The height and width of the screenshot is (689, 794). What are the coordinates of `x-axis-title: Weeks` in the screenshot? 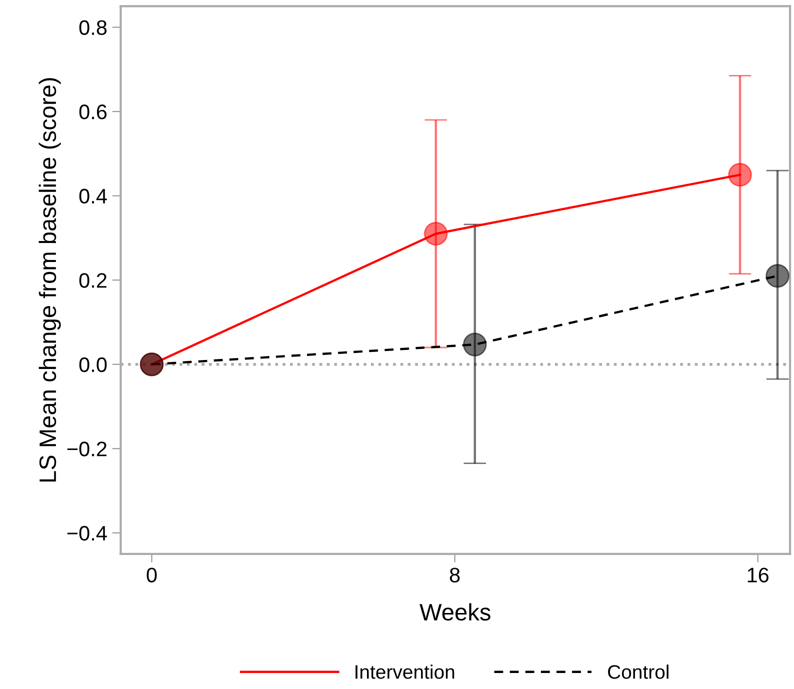 It's located at (455, 612).